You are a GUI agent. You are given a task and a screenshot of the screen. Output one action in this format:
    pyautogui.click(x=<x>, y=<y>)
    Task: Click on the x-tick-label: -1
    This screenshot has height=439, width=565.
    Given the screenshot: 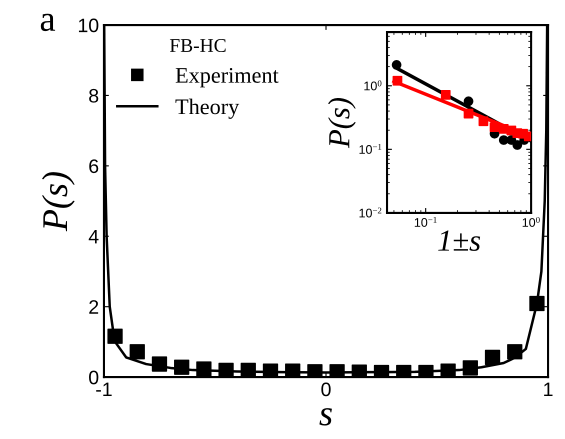 What is the action you would take?
    pyautogui.click(x=104, y=389)
    